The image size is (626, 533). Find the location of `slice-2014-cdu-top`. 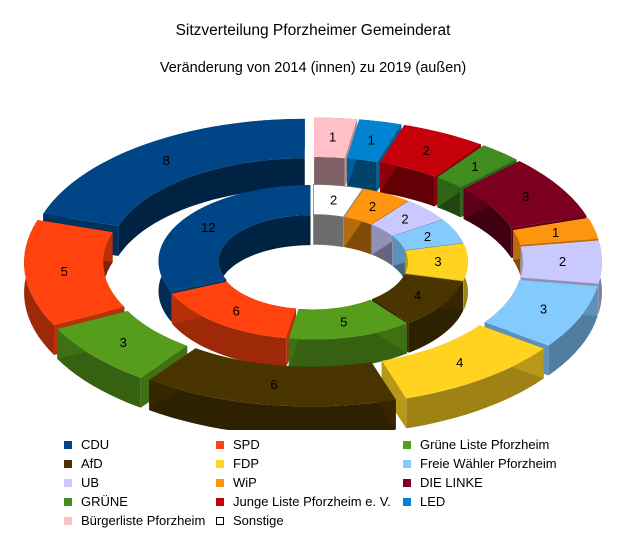

slice-2014-cdu-top is located at coordinates (234, 238).